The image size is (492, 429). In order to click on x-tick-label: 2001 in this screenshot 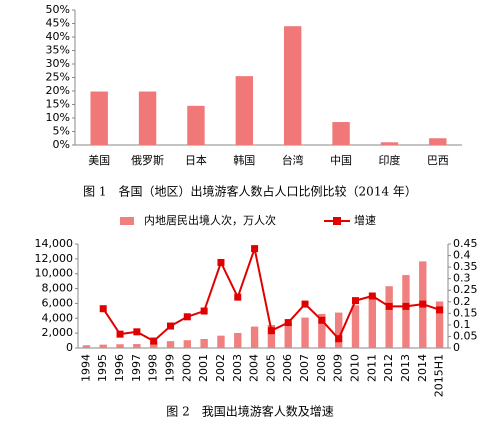, I will do `click(203, 368)`.